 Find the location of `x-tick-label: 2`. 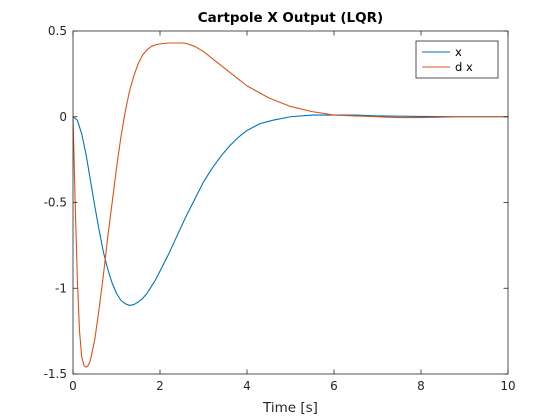

x-tick-label: 2 is located at coordinates (160, 386).